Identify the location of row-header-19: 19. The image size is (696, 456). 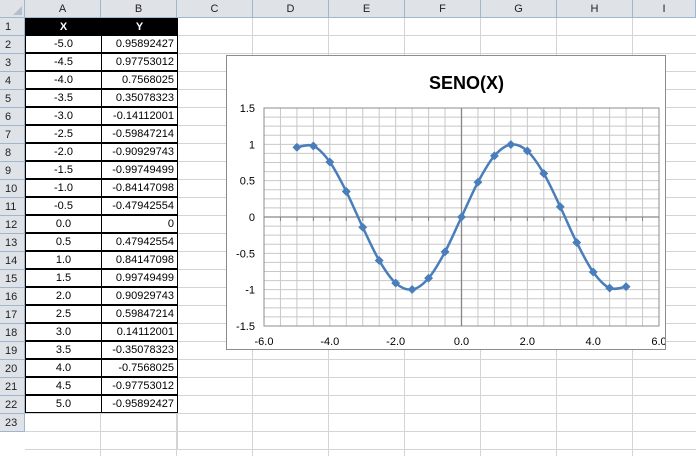
(12, 351).